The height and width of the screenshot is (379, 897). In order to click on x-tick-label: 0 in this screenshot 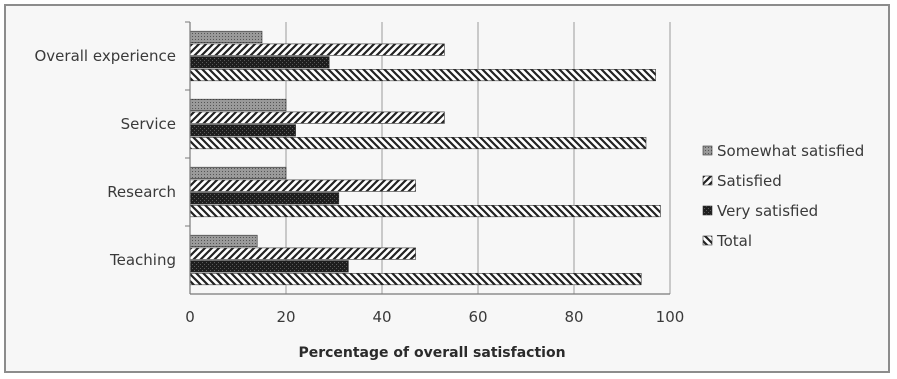, I will do `click(190, 317)`.